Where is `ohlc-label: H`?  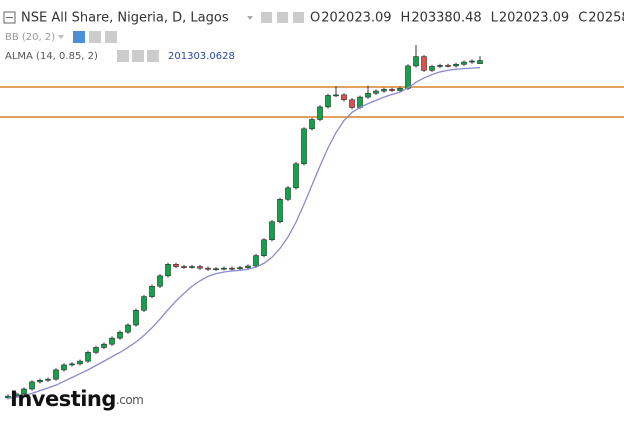 ohlc-label: H is located at coordinates (406, 18).